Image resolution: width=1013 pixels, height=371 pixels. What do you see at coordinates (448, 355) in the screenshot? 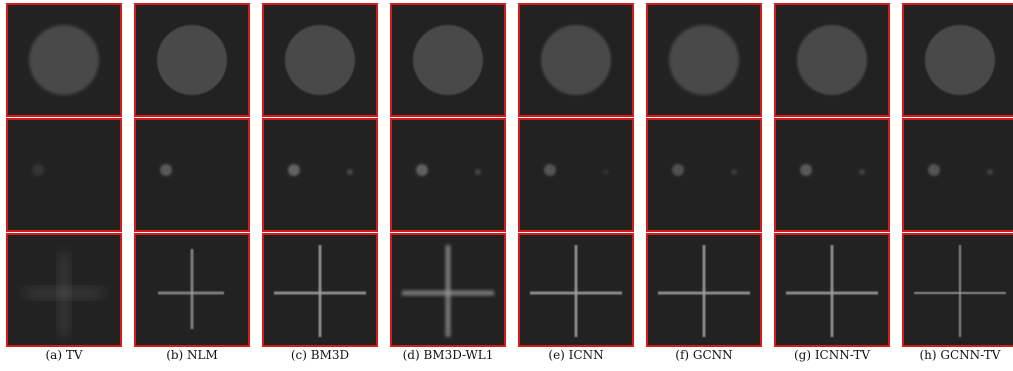
I see `panel-caption-d: (d) BM3D-WL1` at bounding box center [448, 355].